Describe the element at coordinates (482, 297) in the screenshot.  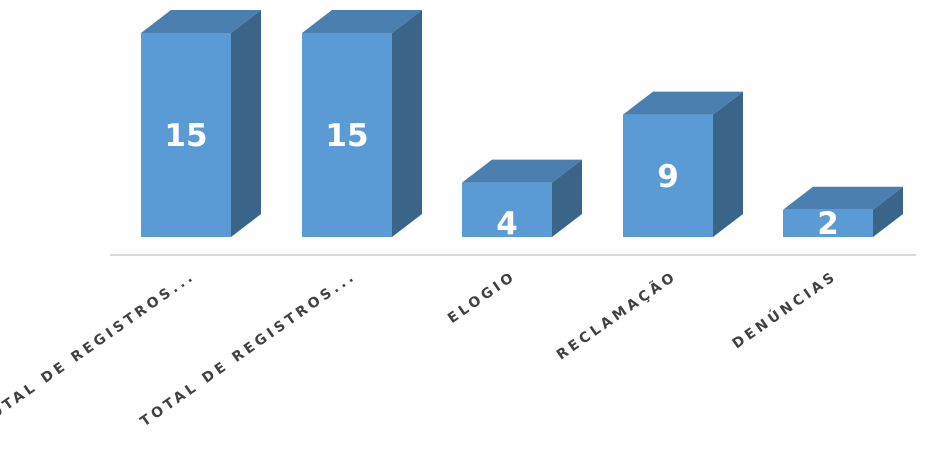
I see `category-label: ELOGIO` at that location.